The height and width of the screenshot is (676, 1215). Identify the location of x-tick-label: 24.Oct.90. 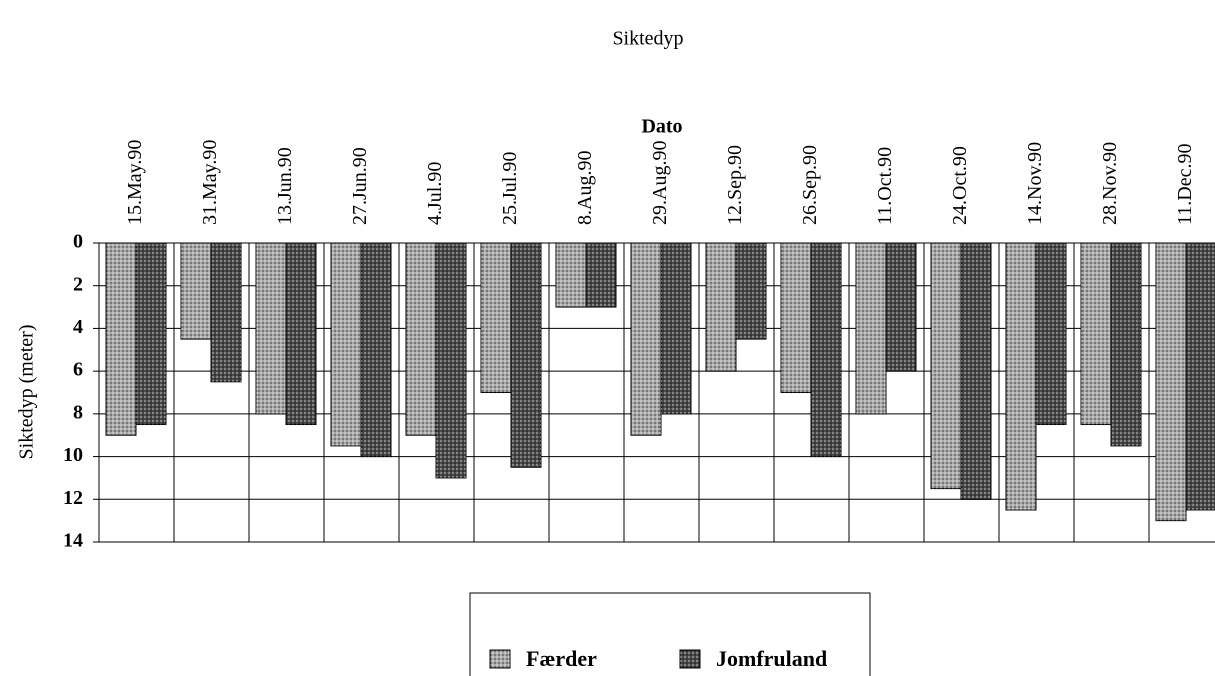
(960, 185).